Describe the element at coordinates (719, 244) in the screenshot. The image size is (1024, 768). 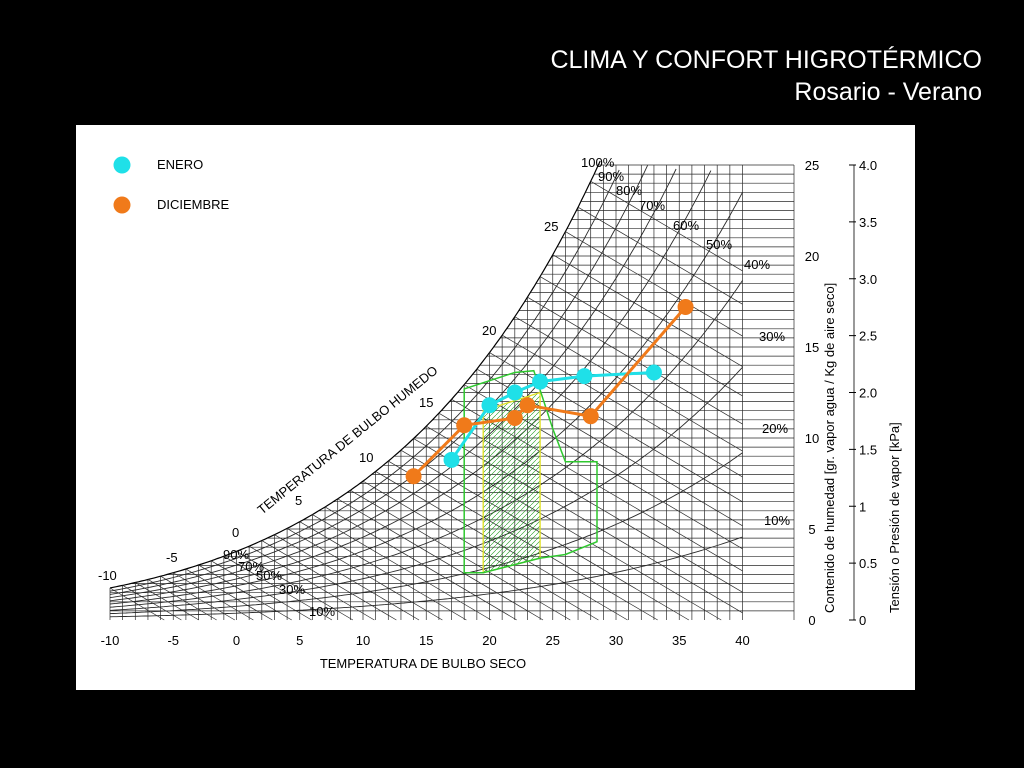
I see `rh-label: 50%` at that location.